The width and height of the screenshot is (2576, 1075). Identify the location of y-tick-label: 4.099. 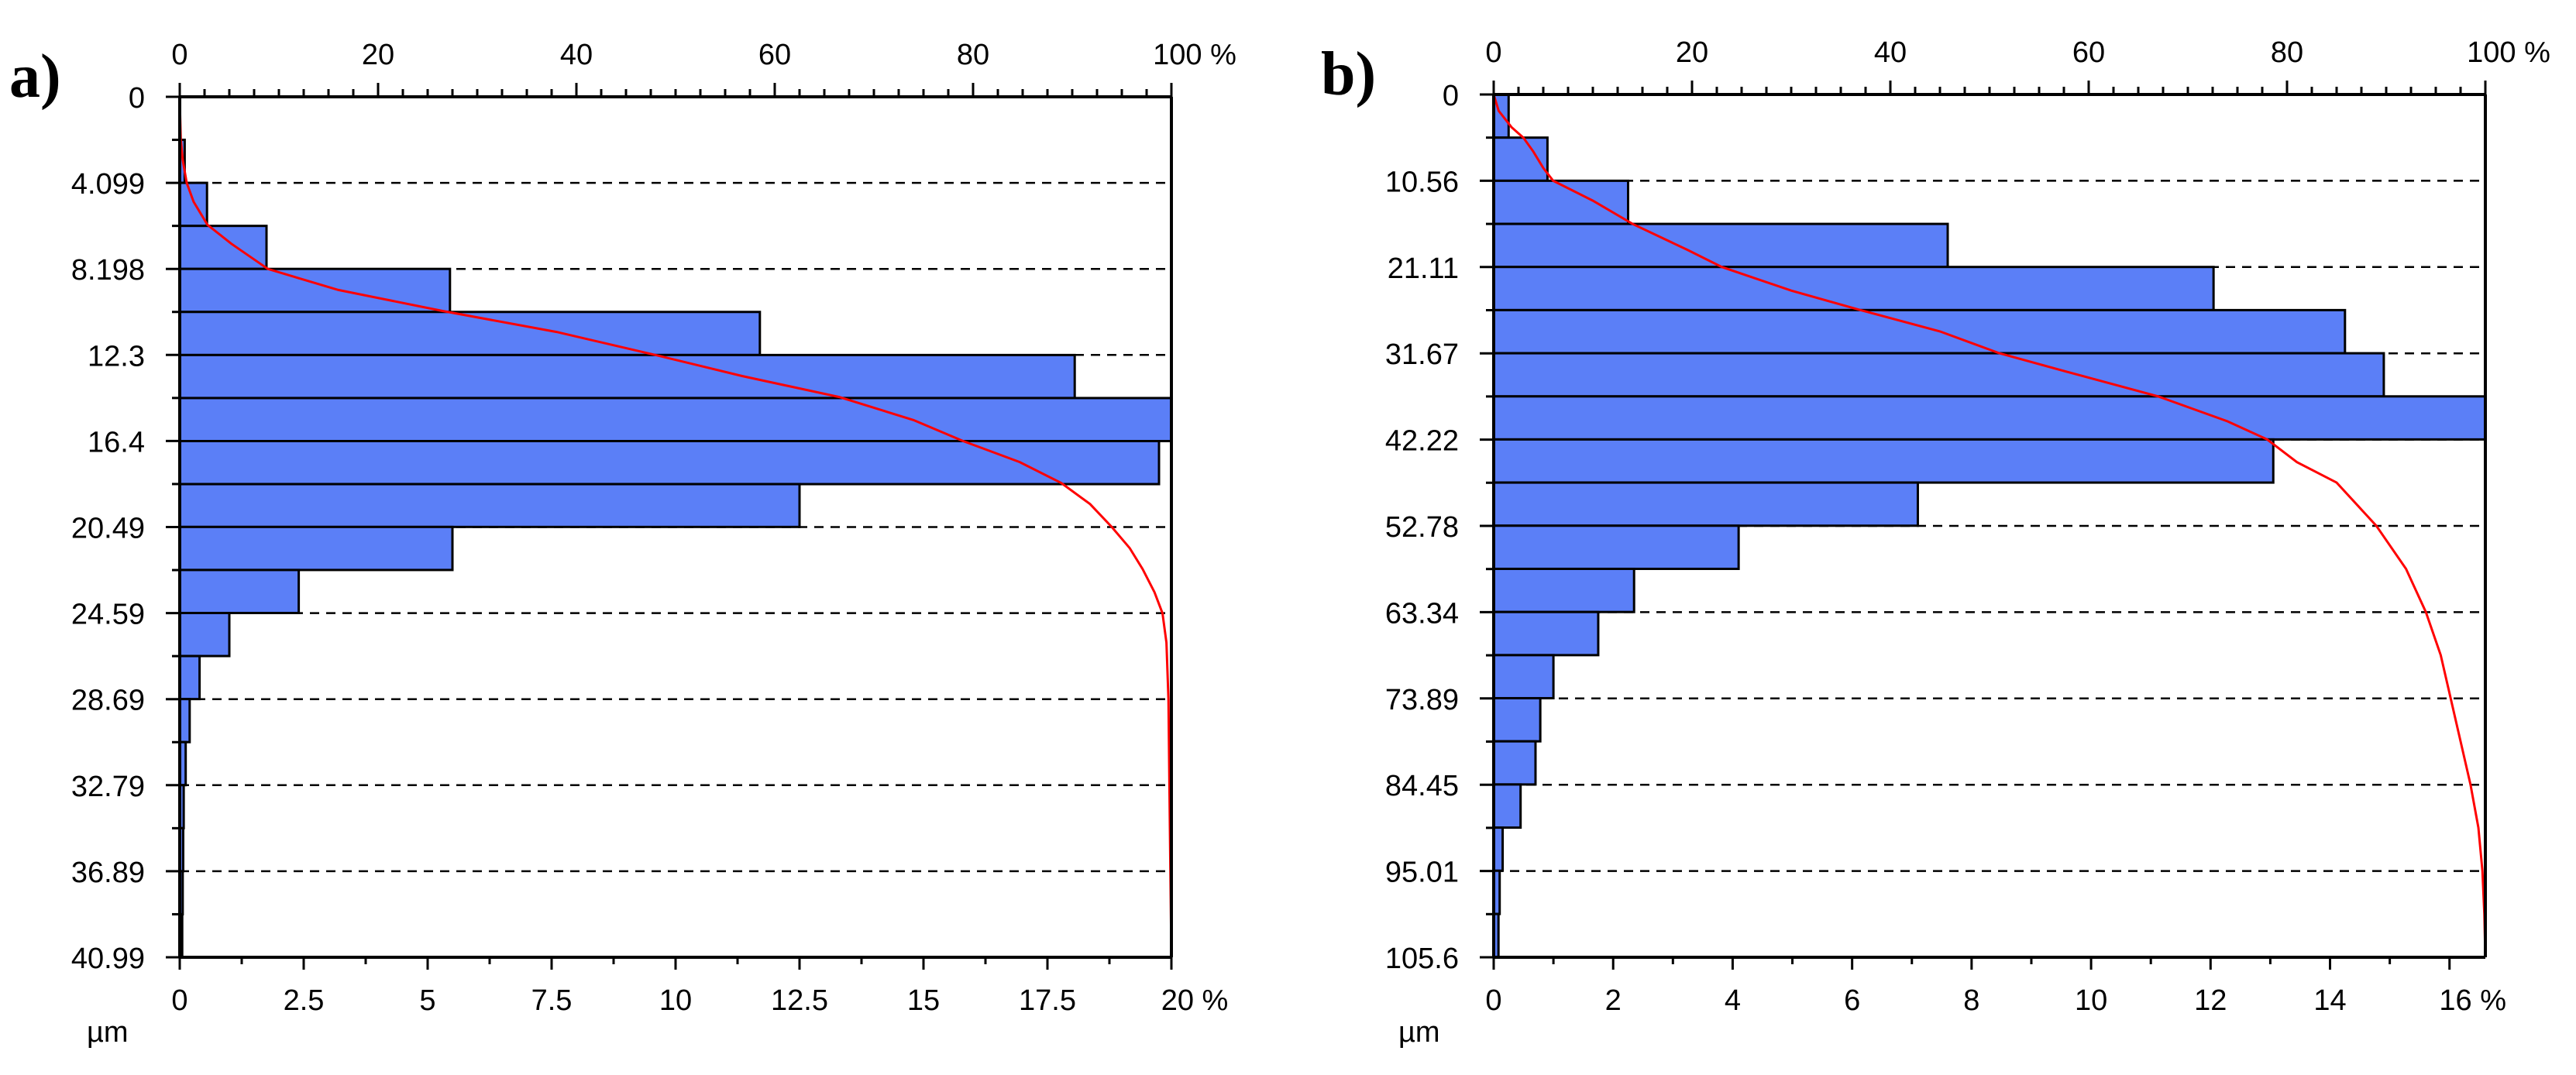
(108, 184).